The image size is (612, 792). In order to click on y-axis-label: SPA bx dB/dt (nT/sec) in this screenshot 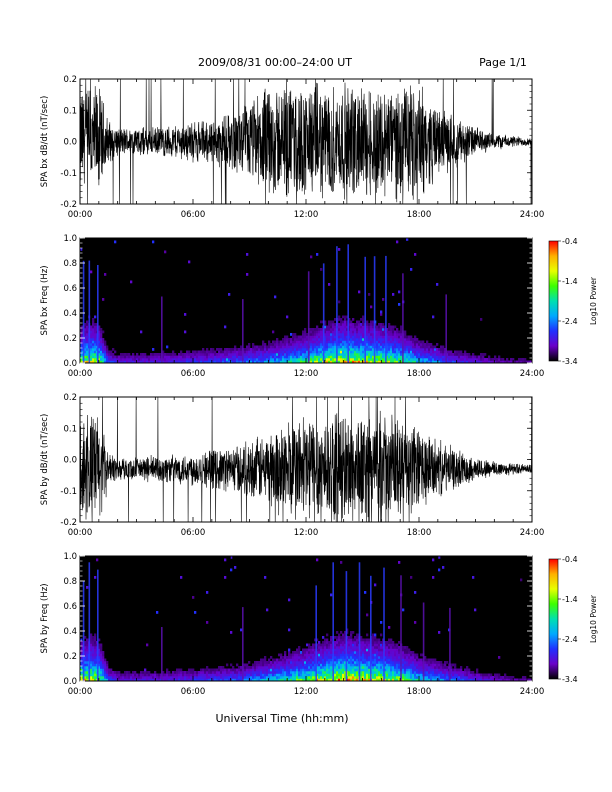, I will do `click(45, 142)`.